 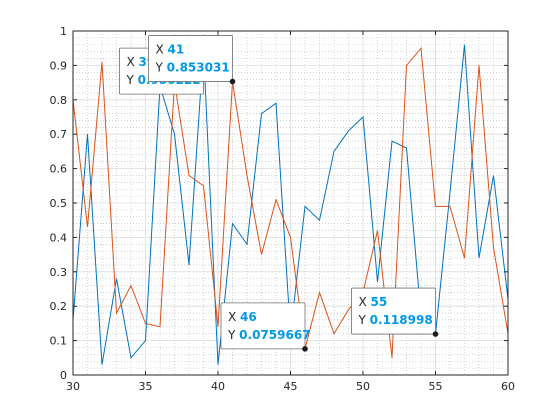 I want to click on datatip-y-label: Y 0.118998, so click(x=395, y=320).